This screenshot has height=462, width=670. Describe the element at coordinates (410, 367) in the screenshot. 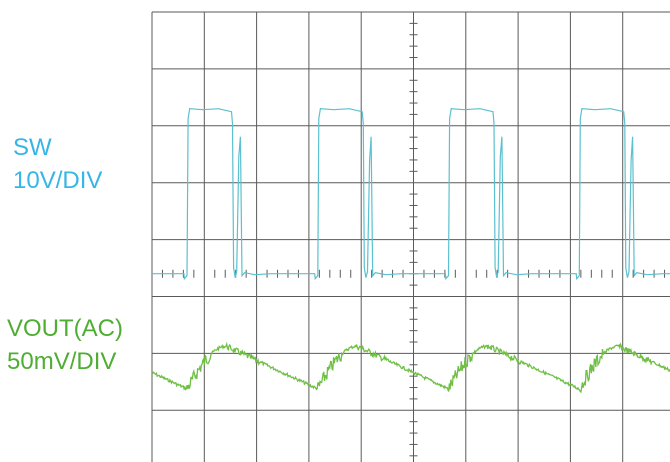

I see `vout-waveform-trace` at that location.